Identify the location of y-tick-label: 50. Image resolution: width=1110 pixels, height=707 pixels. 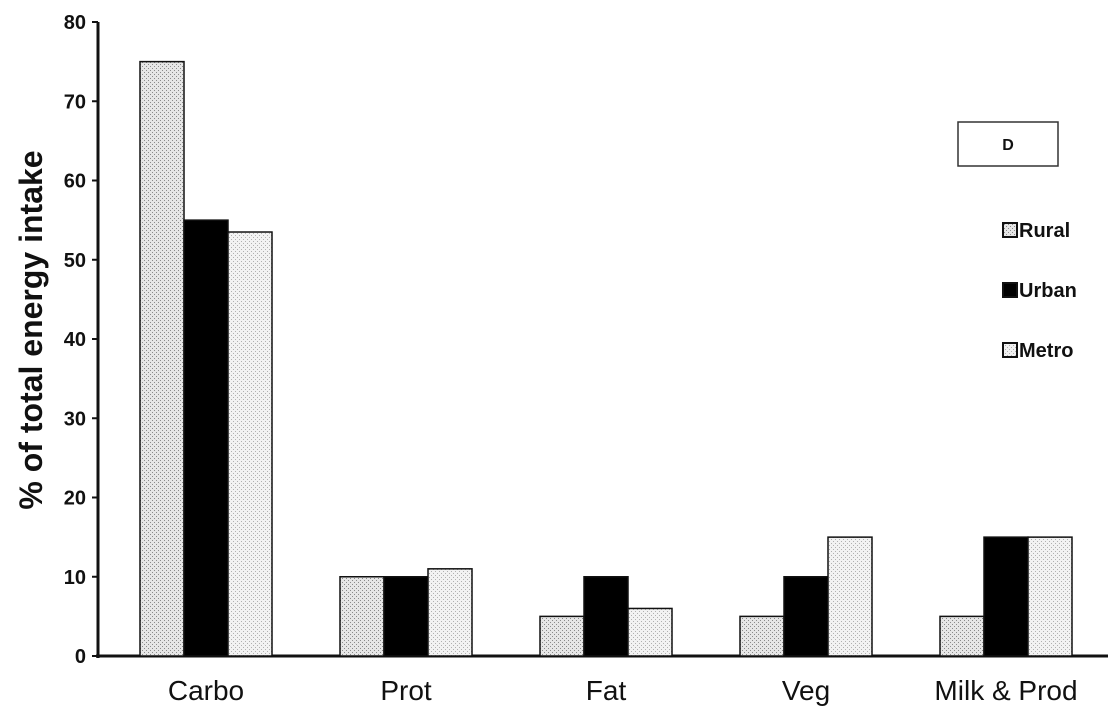
(75, 261).